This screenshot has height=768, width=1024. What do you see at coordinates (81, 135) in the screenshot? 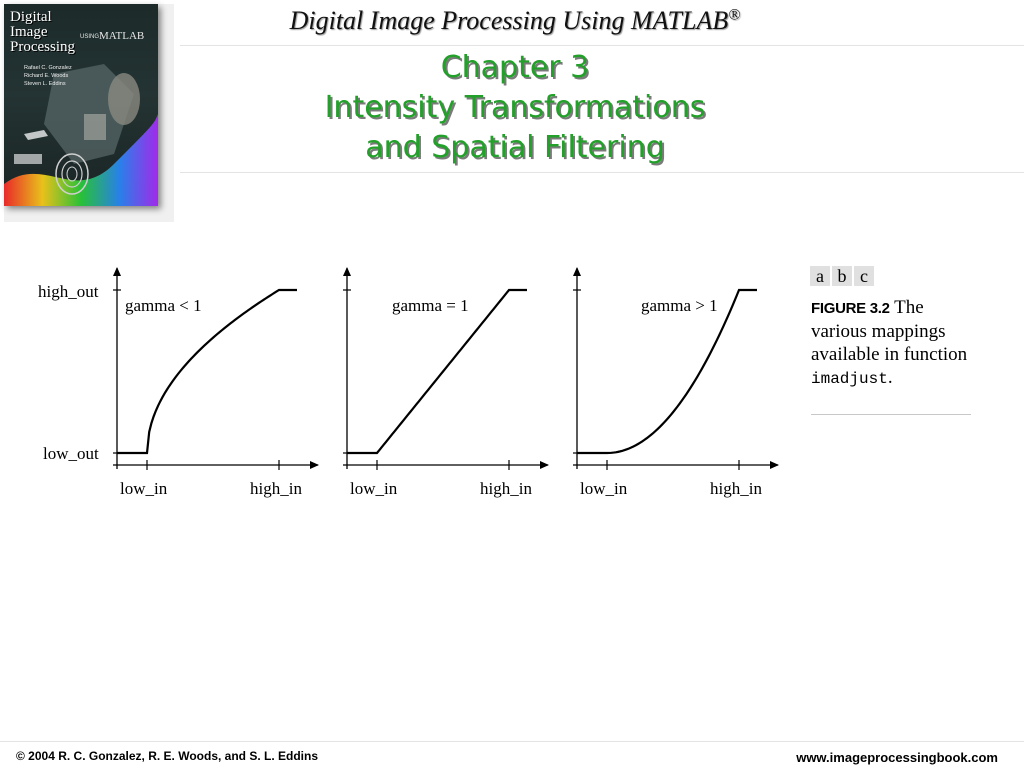
I see `cover-artwork` at bounding box center [81, 135].